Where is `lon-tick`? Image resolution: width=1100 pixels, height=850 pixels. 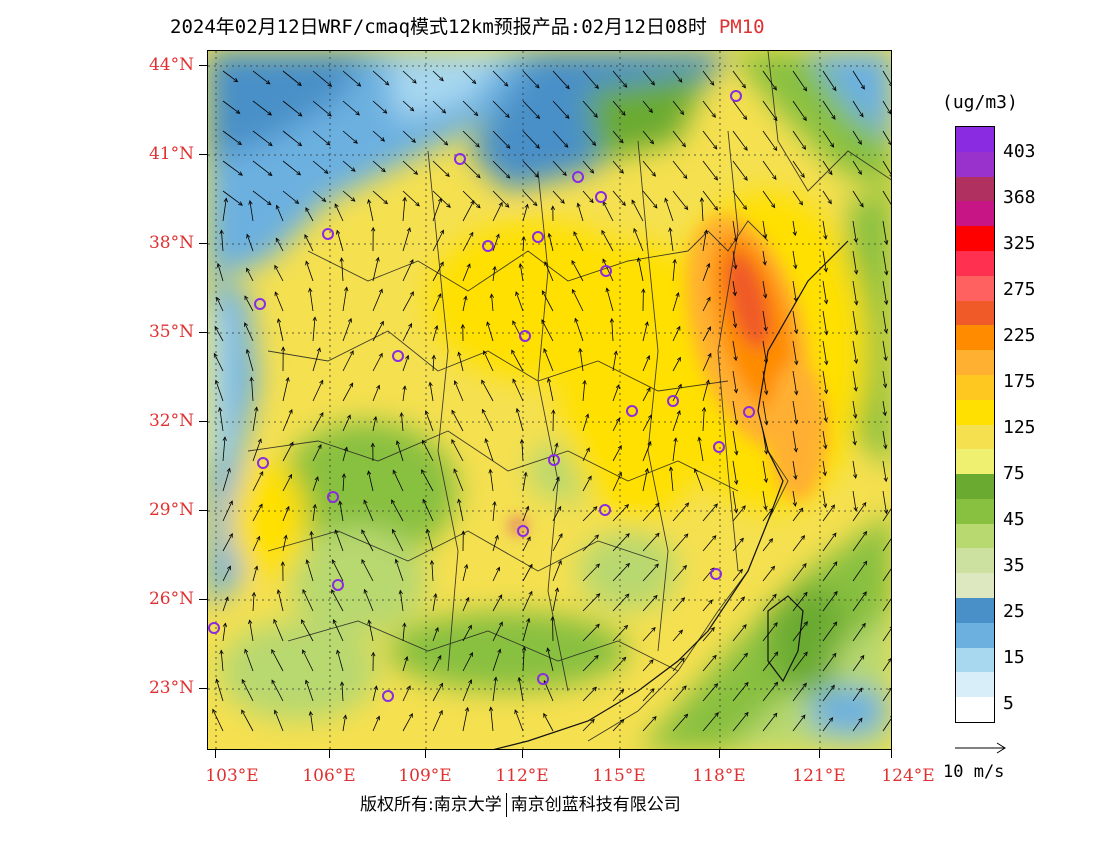 lon-tick is located at coordinates (329, 754).